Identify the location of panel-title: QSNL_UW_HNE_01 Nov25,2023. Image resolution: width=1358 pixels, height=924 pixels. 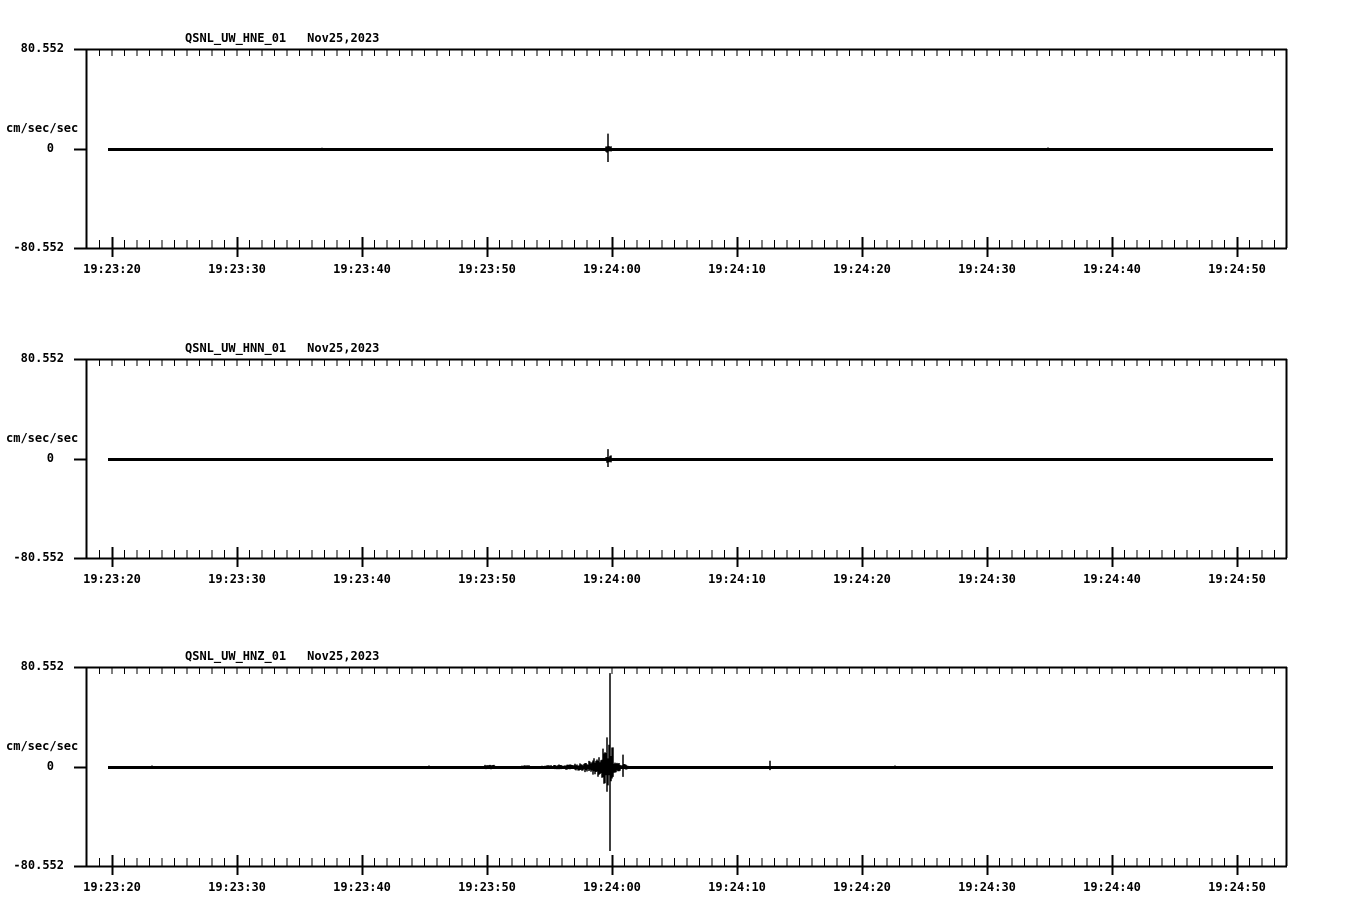
(282, 38).